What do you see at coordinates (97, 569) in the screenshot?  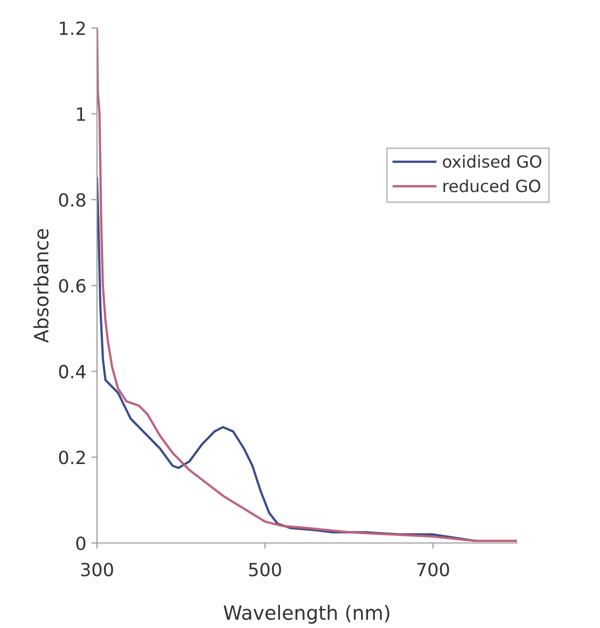 I see `x-tick-label: 300` at bounding box center [97, 569].